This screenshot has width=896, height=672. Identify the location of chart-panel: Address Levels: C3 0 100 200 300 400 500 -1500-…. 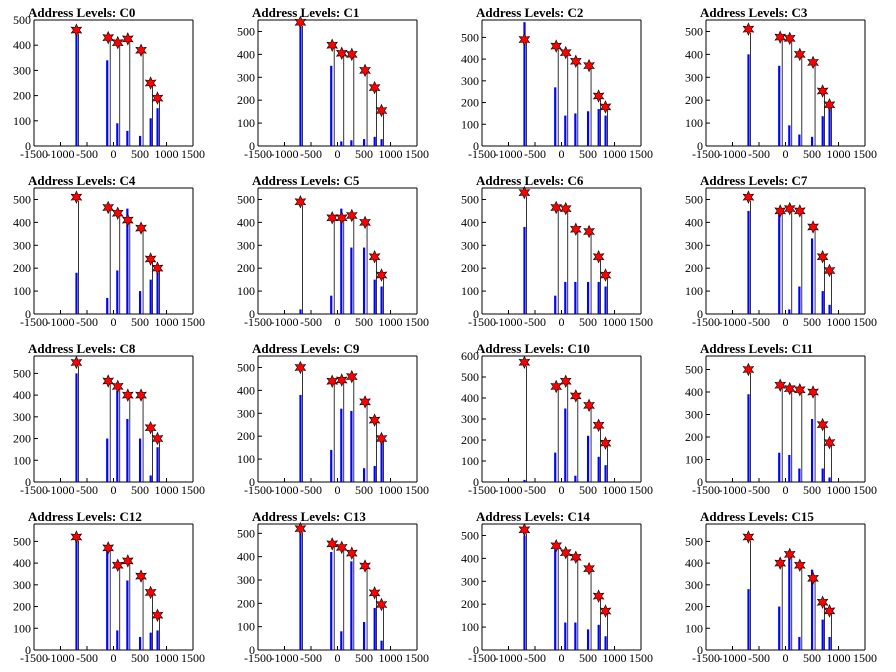
(784, 84).